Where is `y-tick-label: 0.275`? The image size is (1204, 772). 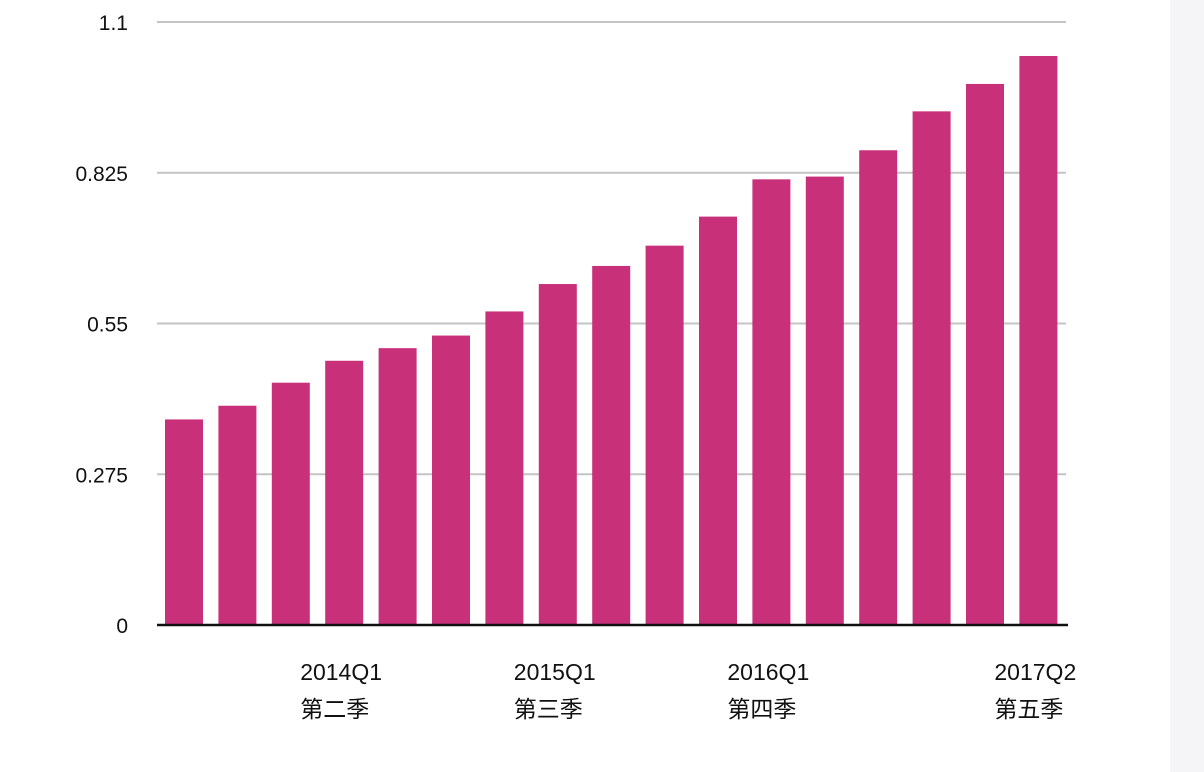 y-tick-label: 0.275 is located at coordinates (101, 475).